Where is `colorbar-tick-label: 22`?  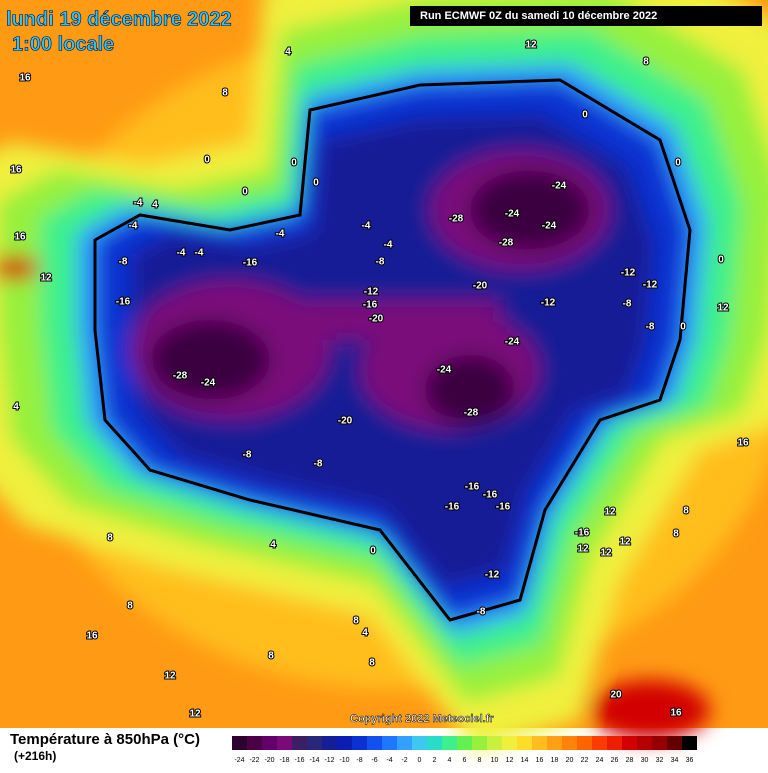 colorbar-tick-label: 22 is located at coordinates (585, 760).